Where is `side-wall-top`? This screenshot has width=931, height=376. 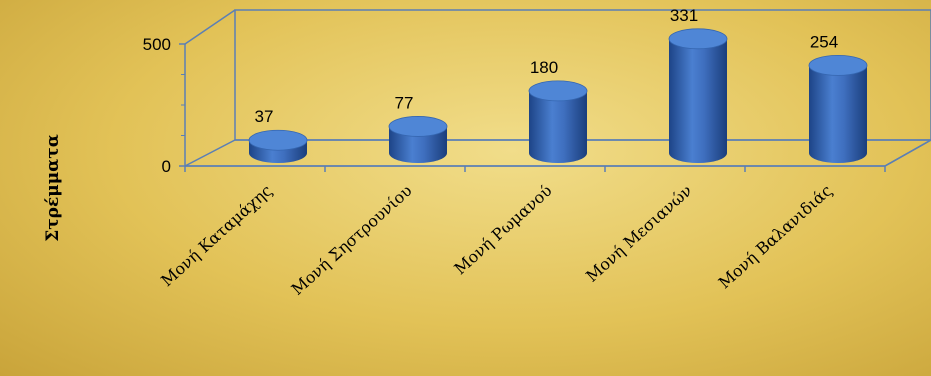
side-wall-top is located at coordinates (210, 27).